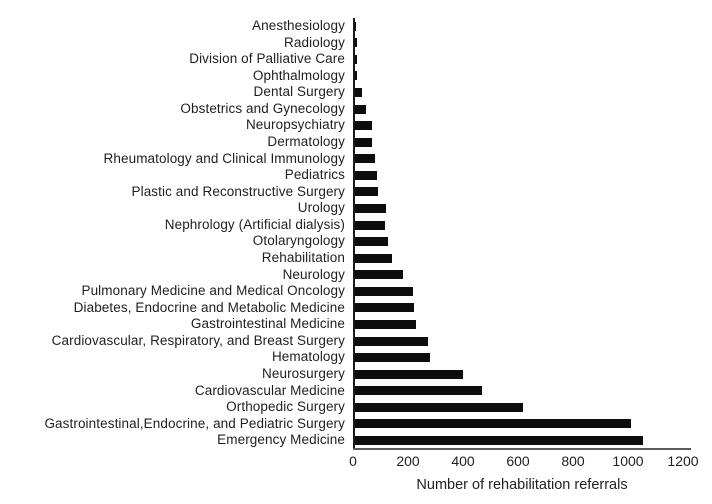  I want to click on x-tick-label: 1000, so click(628, 461).